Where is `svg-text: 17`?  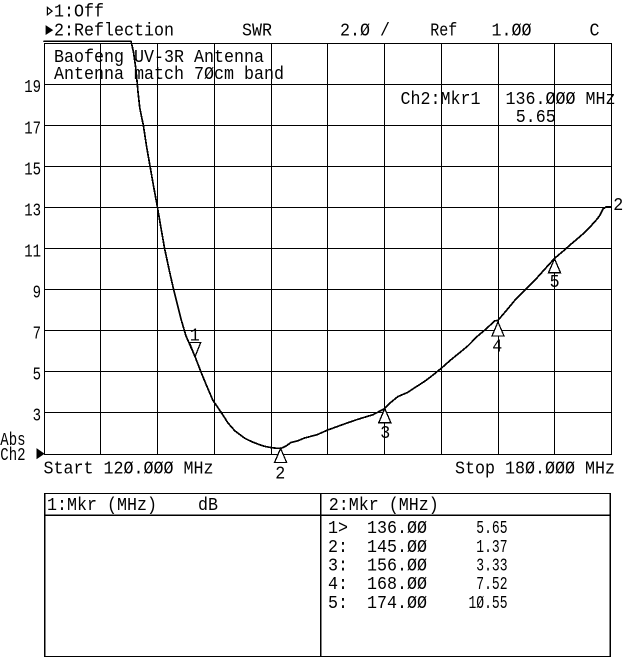 svg-text: 17 is located at coordinates (32, 128).